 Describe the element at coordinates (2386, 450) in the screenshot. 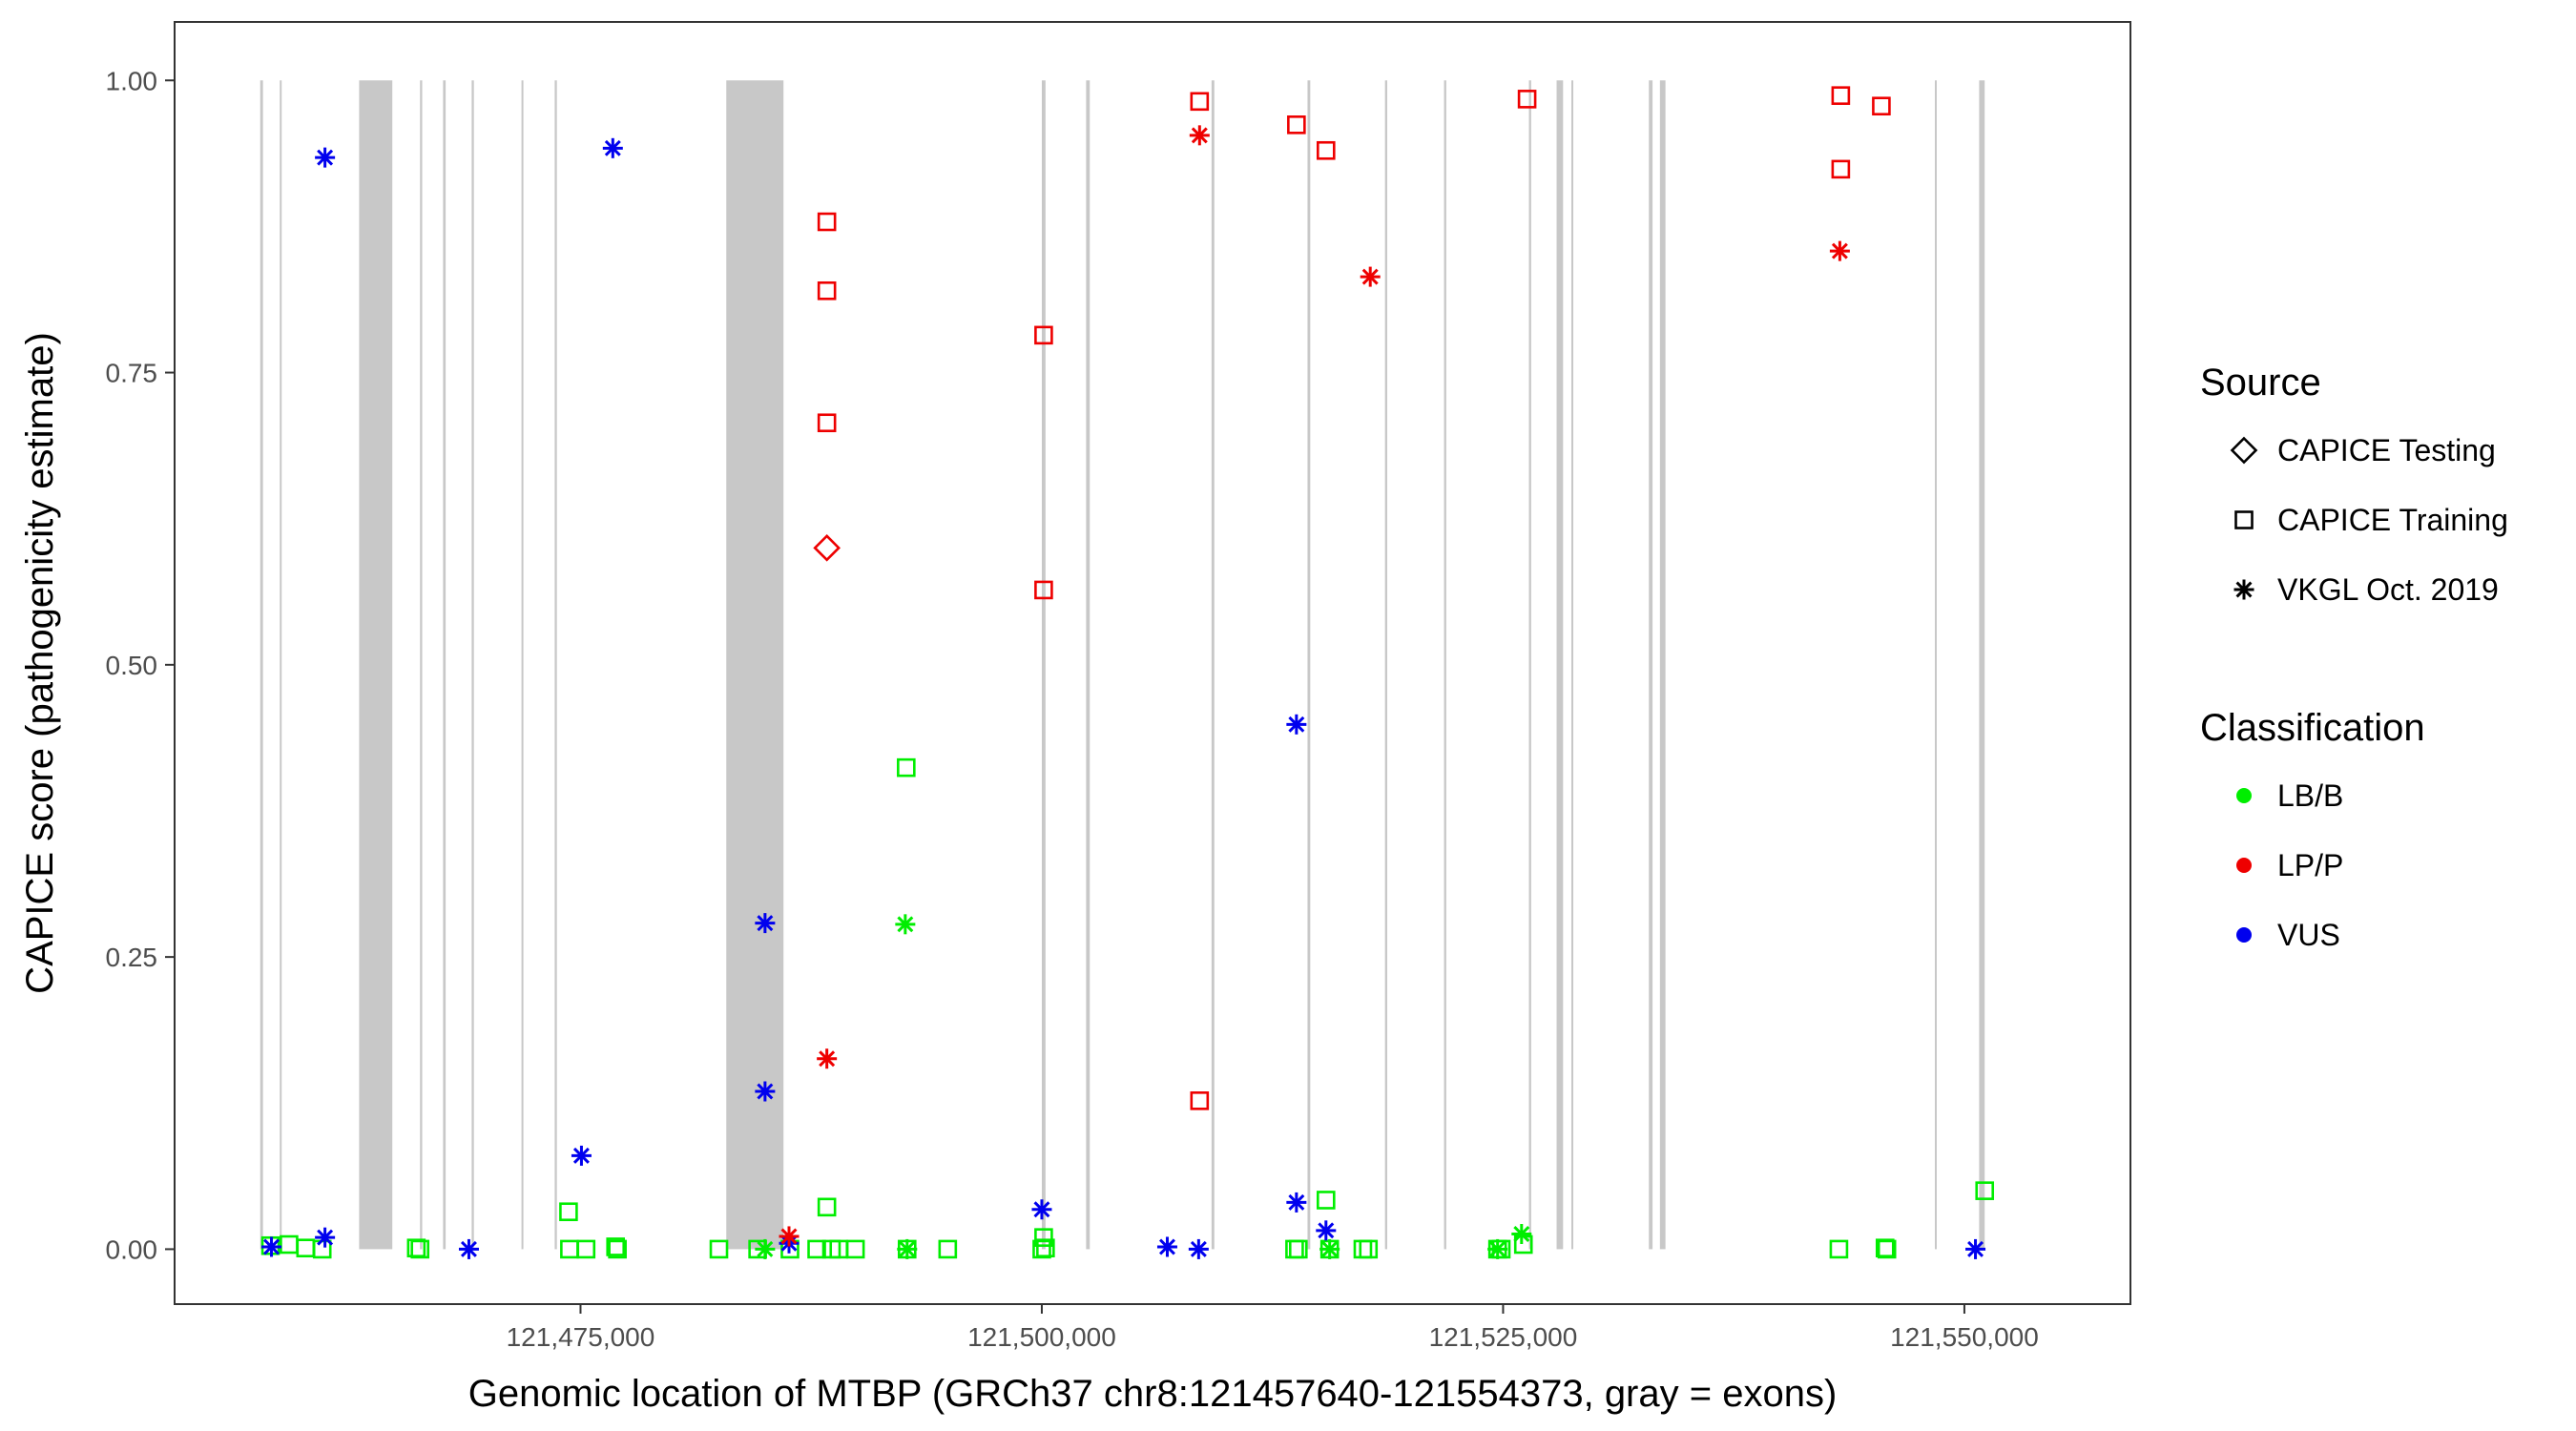

I see `legend-label: CAPICE Testing` at that location.